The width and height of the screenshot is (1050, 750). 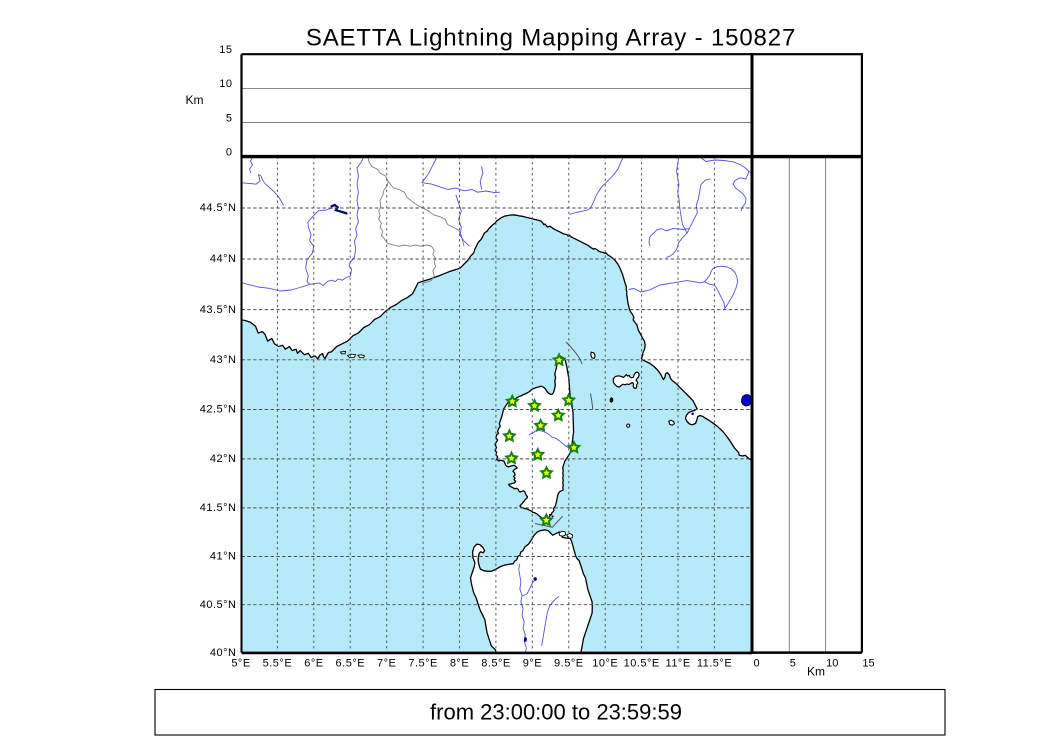 What do you see at coordinates (313, 664) in the screenshot?
I see `svg-text: 6°E` at bounding box center [313, 664].